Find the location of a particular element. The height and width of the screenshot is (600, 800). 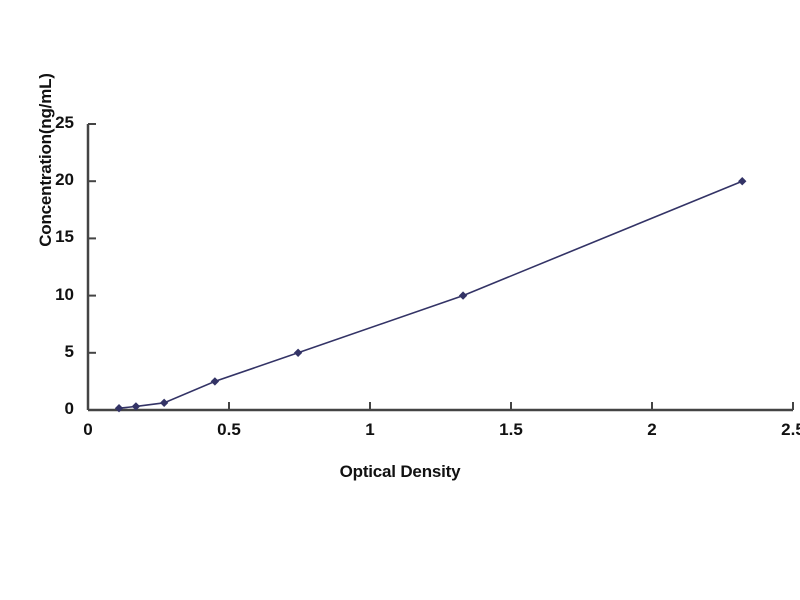

x-axis-tick-label: 0.5 is located at coordinates (229, 429).